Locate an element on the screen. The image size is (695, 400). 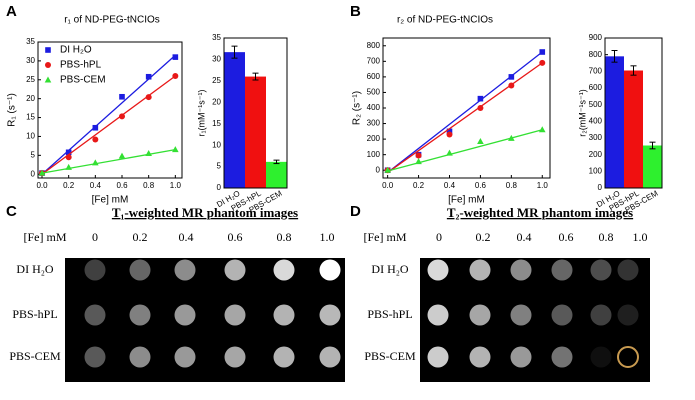
y-tick-label: 35 is located at coordinates (216, 37).